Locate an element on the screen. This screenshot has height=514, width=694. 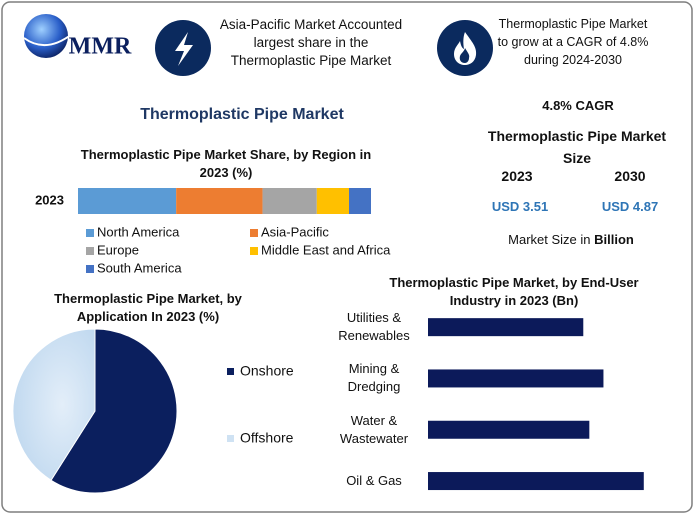
flame-inner is located at coordinates (464, 55).